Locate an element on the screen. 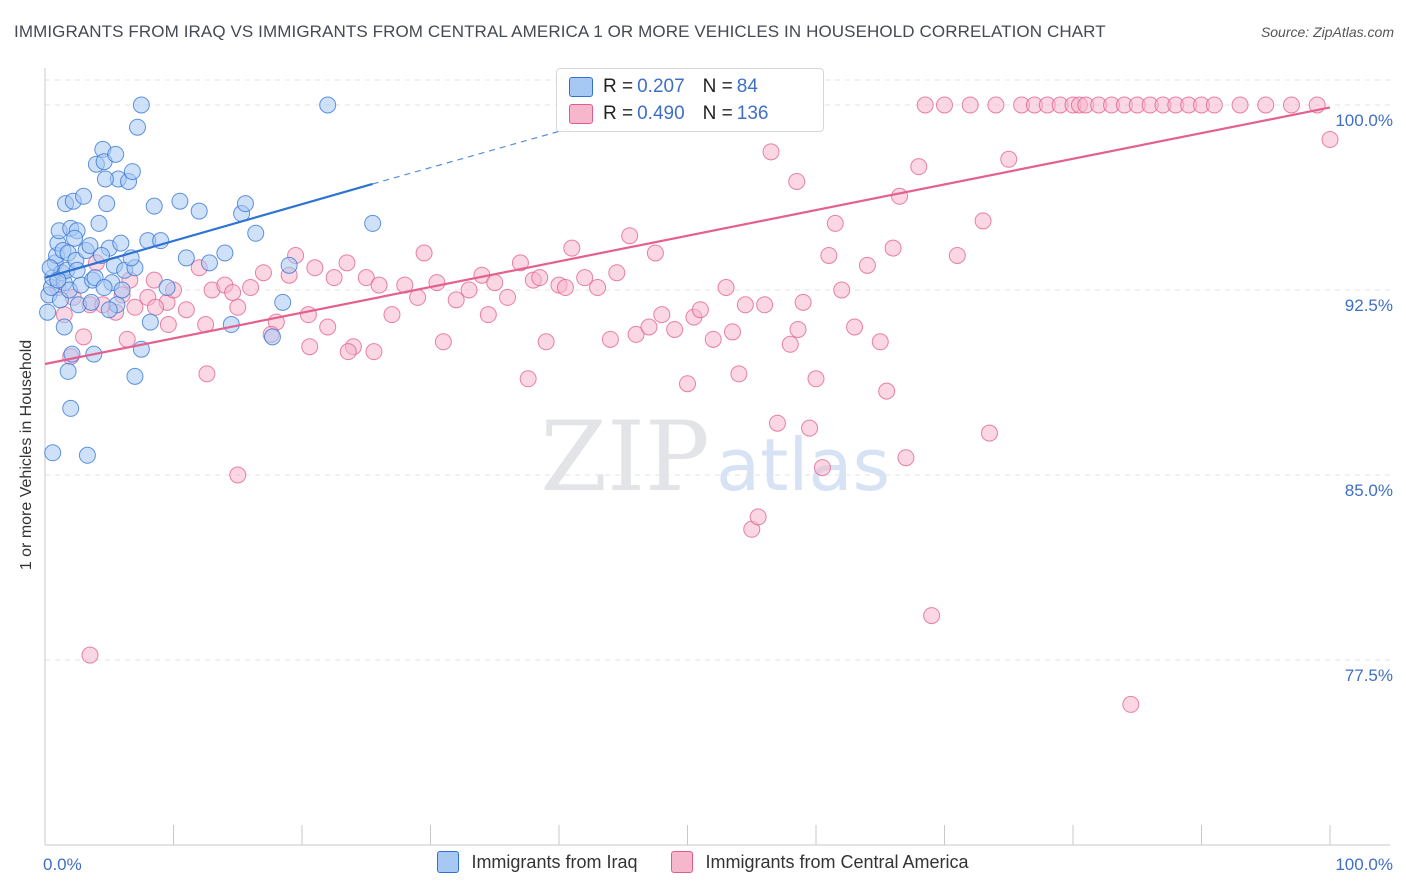  legend-r-value: 0.490 is located at coordinates (661, 113).